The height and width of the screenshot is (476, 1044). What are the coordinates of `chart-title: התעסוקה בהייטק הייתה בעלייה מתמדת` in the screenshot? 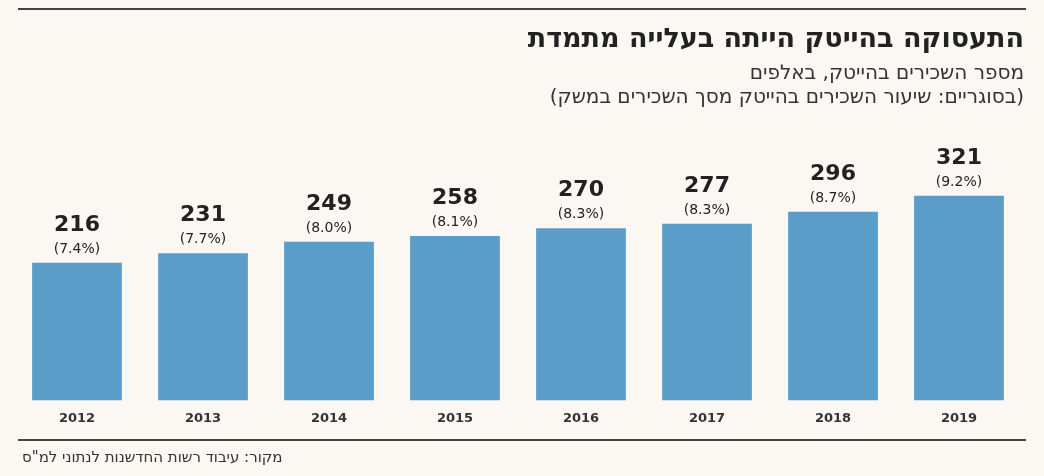 It's located at (775, 37).